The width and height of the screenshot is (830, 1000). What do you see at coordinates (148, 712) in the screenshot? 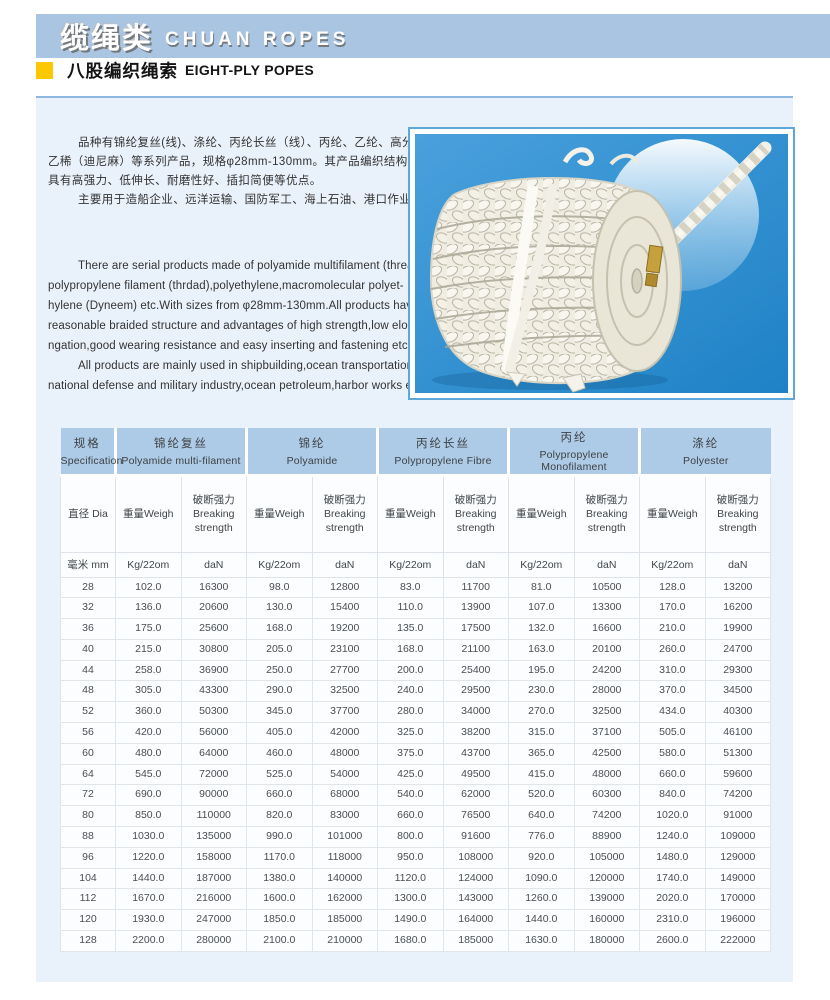
I see `value-cell: 360.0` at bounding box center [148, 712].